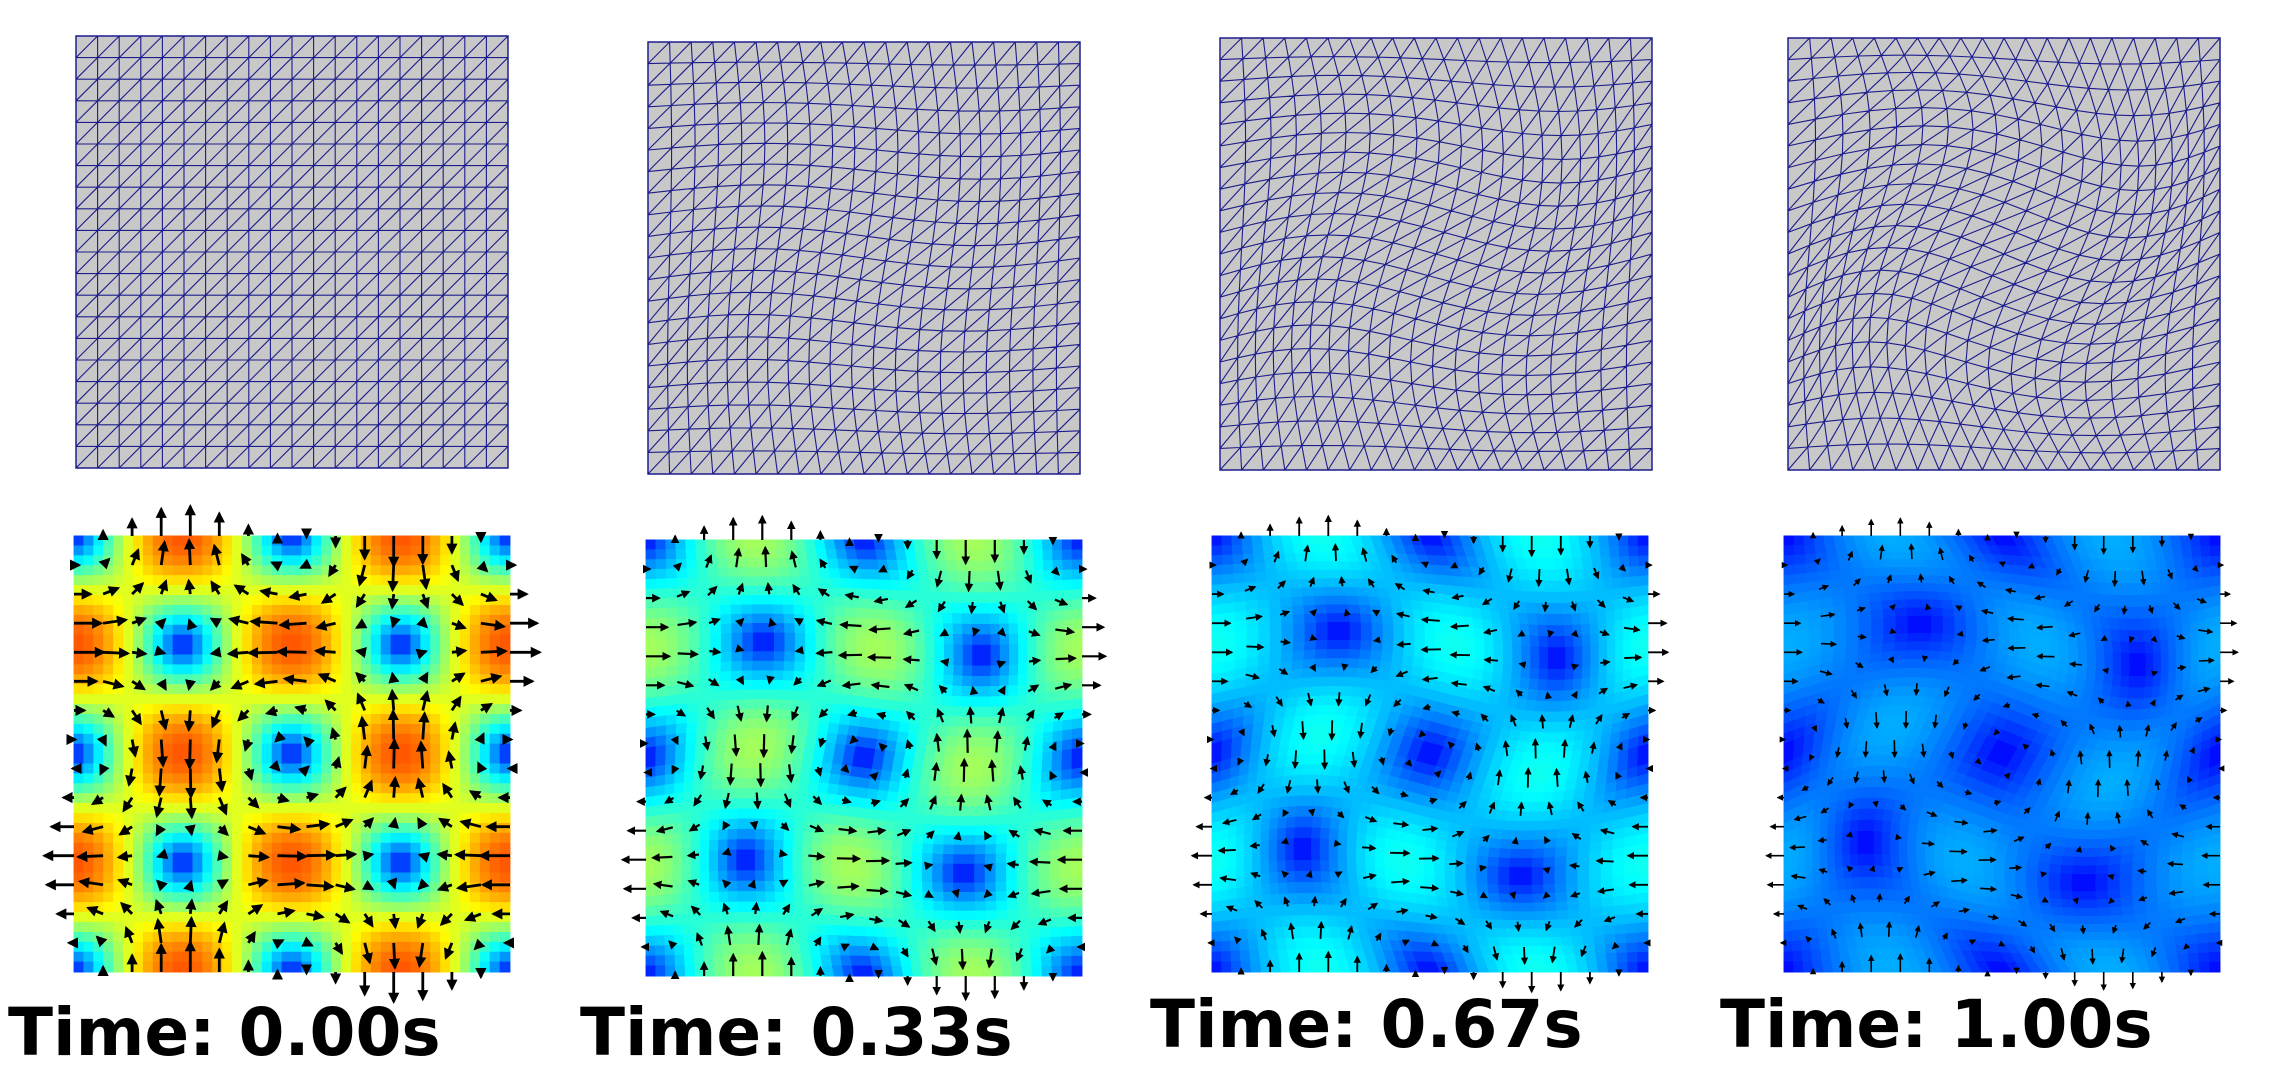 This screenshot has height=1078, width=2274. Describe the element at coordinates (1366, 1024) in the screenshot. I see `time-label-2: Time: 0.67s` at that location.